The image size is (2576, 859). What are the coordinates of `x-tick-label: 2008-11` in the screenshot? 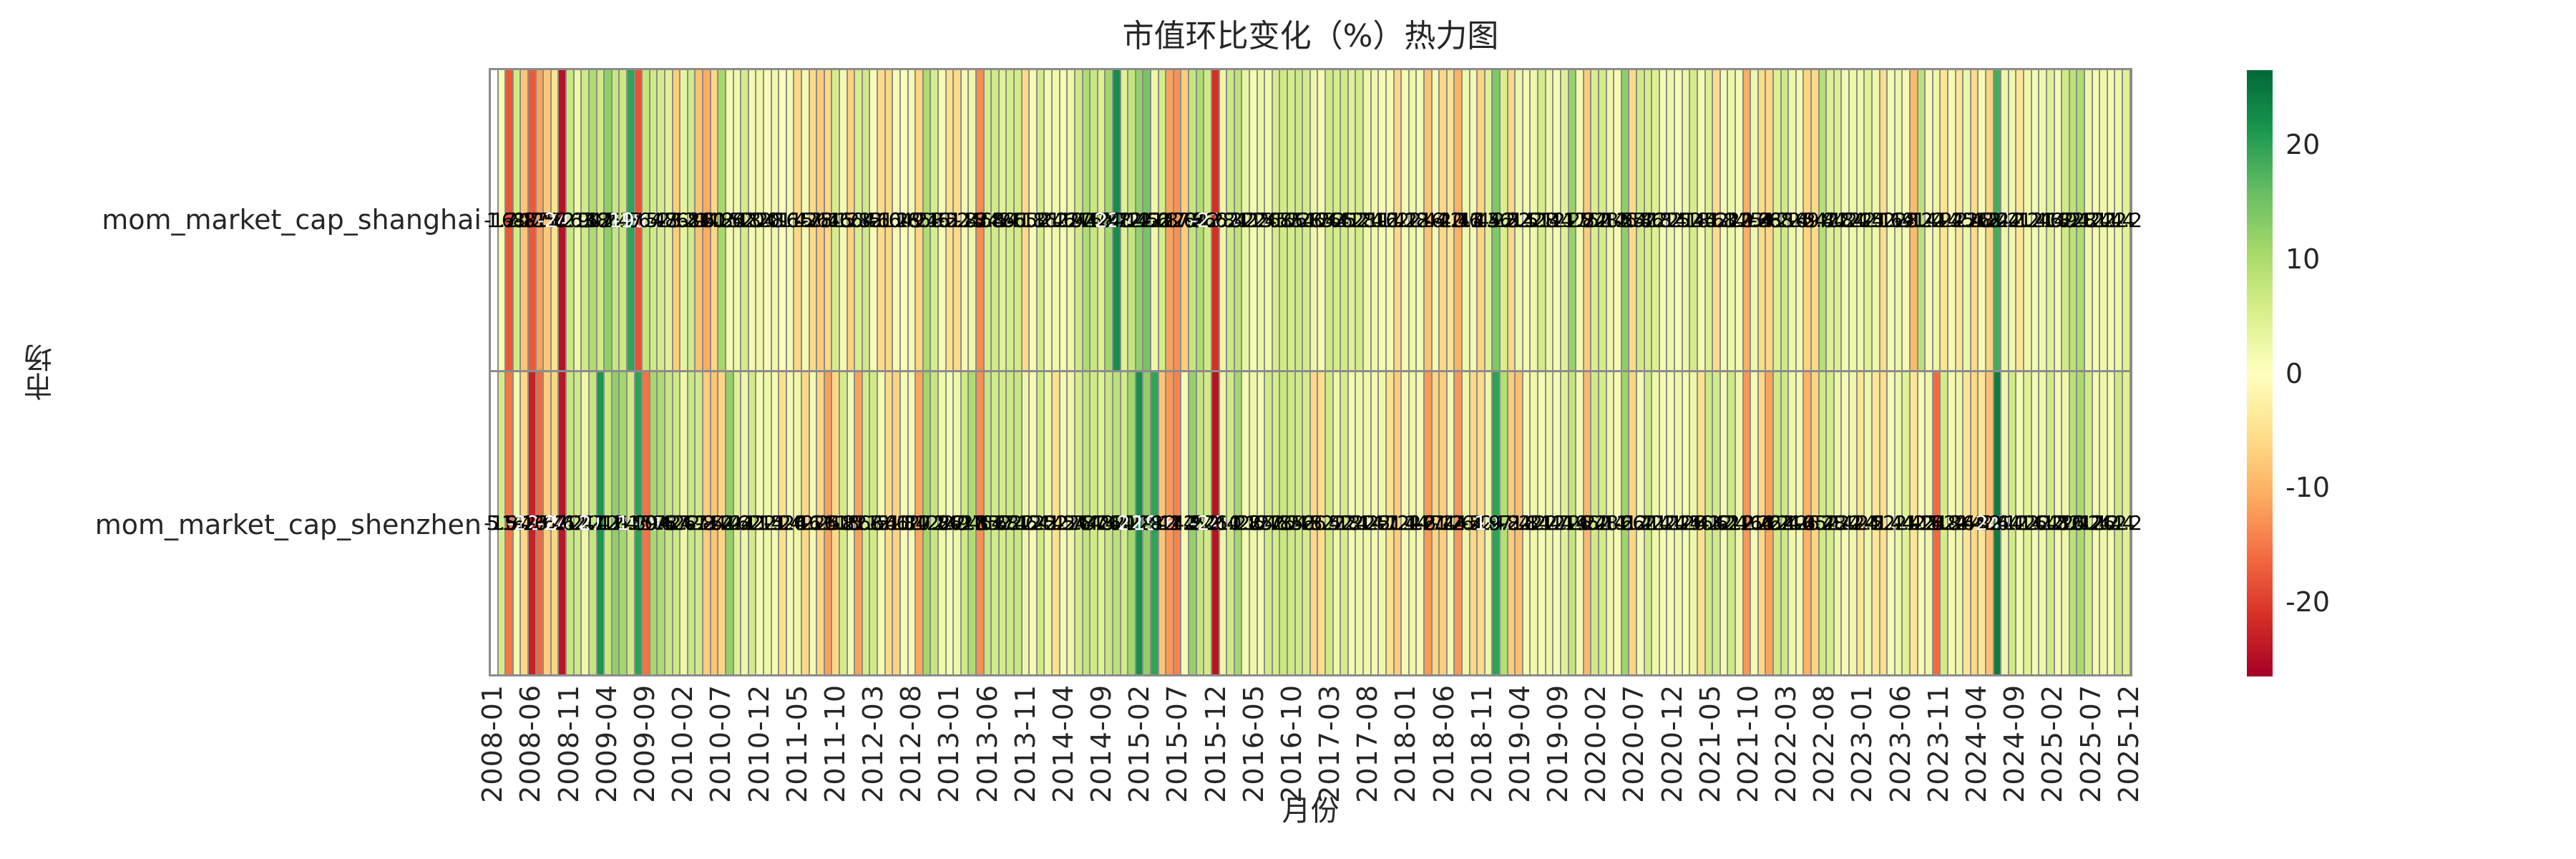 It's located at (568, 743).